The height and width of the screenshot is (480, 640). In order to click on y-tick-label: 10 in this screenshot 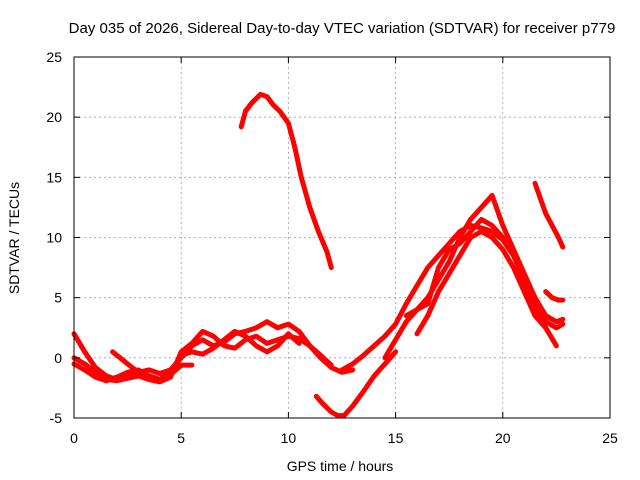, I will do `click(54, 238)`.